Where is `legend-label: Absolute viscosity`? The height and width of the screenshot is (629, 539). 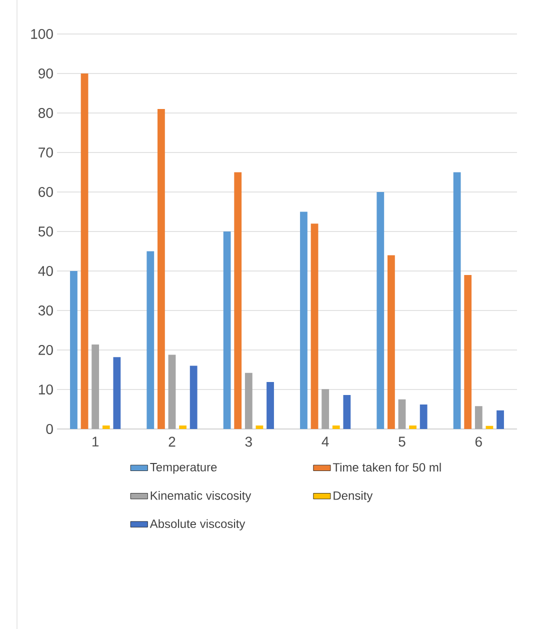
legend-label: Absolute viscosity is located at coordinates (198, 524).